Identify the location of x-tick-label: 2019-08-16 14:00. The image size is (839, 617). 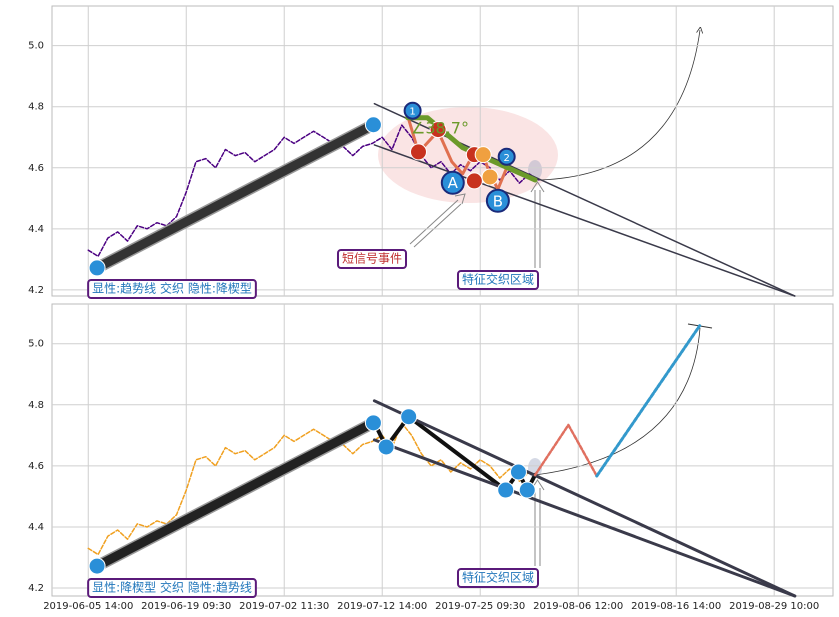
(676, 606).